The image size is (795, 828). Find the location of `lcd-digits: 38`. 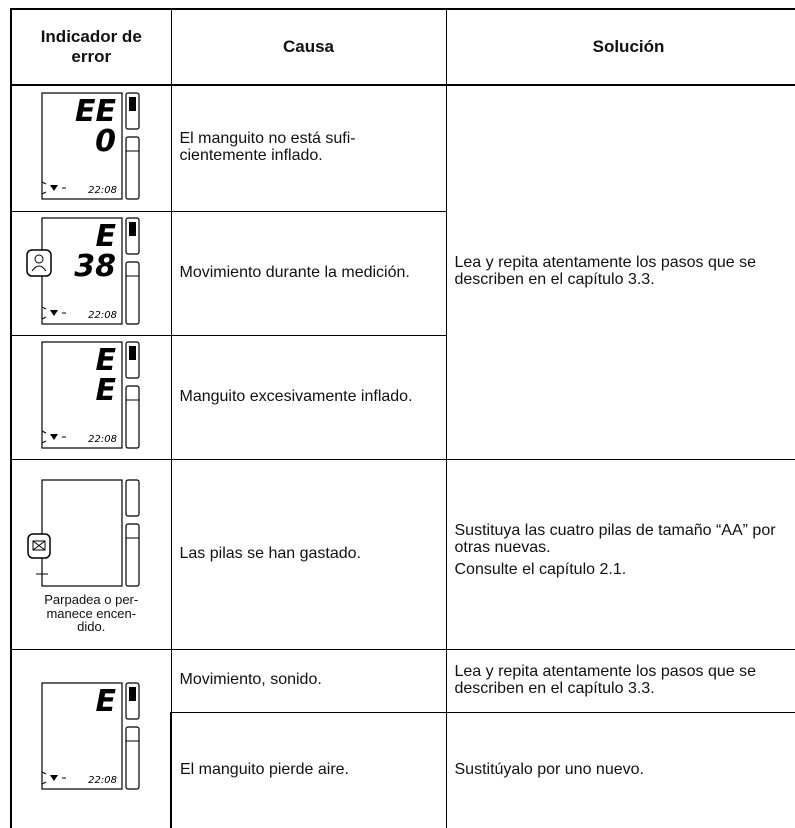

lcd-digits: 38 is located at coordinates (96, 266).